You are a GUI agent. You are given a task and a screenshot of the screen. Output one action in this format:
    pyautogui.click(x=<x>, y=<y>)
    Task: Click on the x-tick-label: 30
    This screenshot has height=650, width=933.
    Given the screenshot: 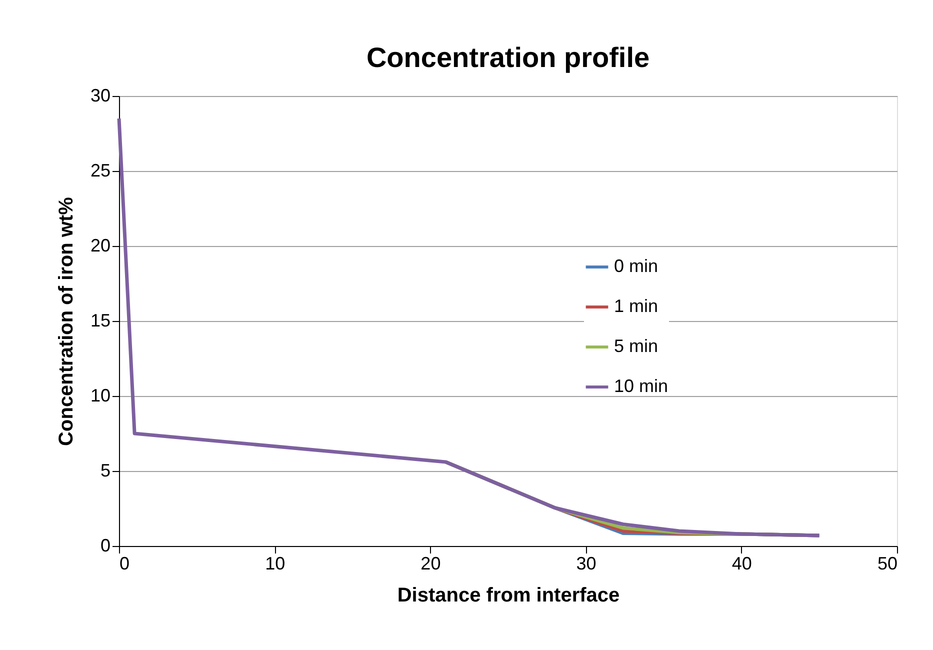 What is the action you would take?
    pyautogui.click(x=586, y=564)
    